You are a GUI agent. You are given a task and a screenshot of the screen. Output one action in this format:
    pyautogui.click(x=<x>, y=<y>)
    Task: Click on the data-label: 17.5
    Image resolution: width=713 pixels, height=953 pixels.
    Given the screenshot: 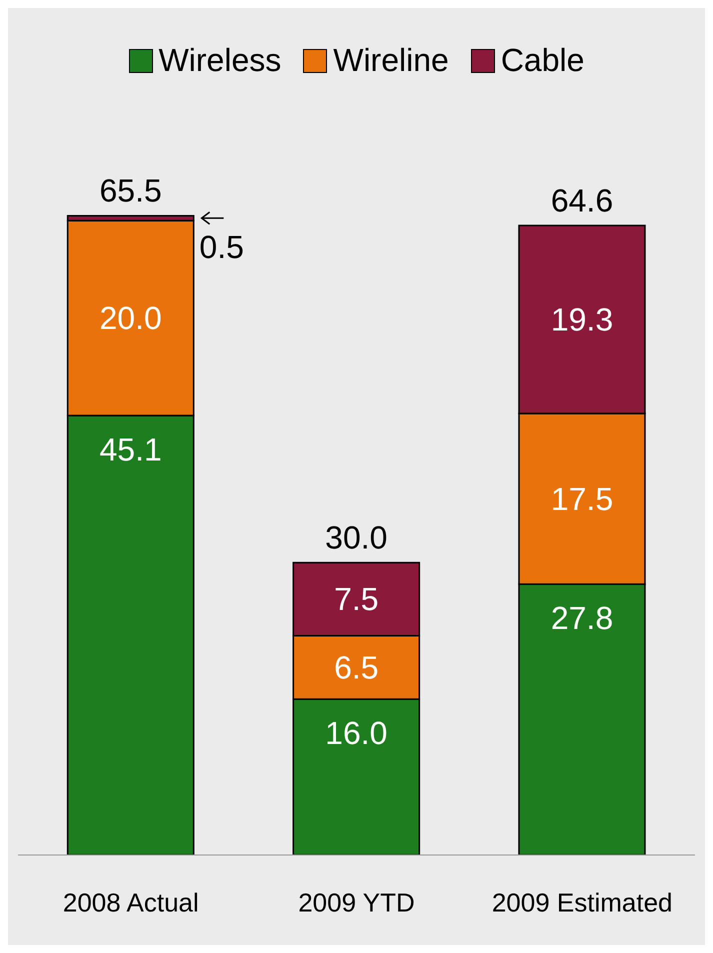 What is the action you would take?
    pyautogui.click(x=582, y=498)
    